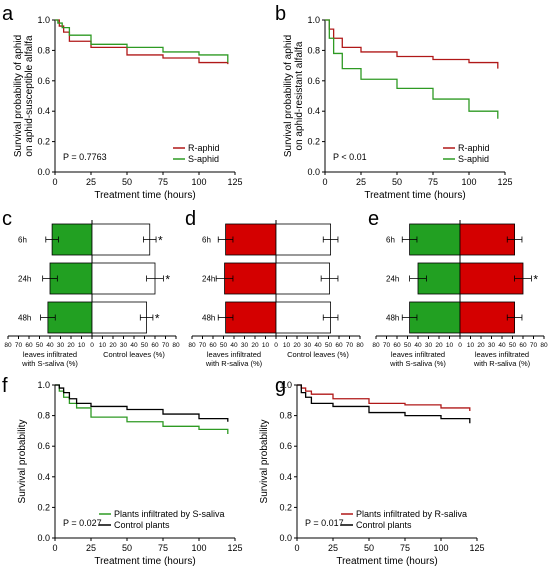 The image size is (550, 568). I want to click on panel-label-a: a, so click(8, 14).